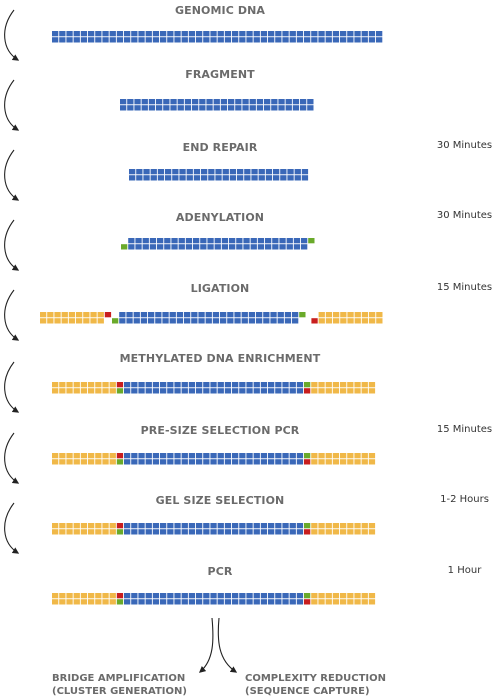 The image size is (499, 700). Describe the element at coordinates (214, 459) in the screenshot. I see `dna-pre-size-pcr` at that location.